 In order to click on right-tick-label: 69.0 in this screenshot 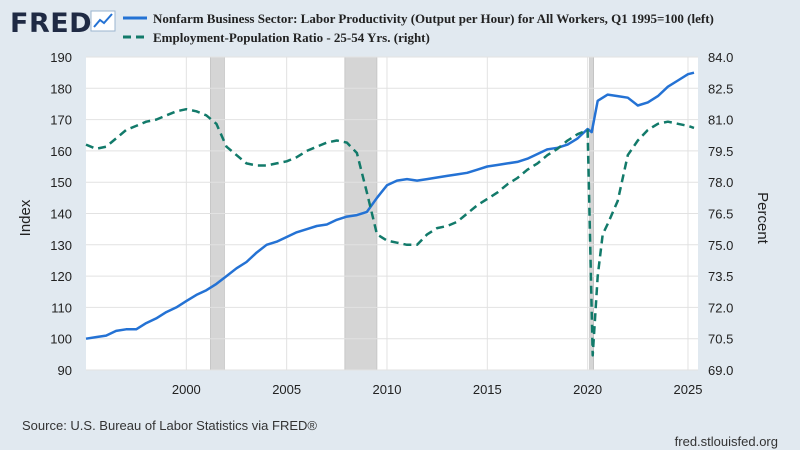, I will do `click(720, 370)`.